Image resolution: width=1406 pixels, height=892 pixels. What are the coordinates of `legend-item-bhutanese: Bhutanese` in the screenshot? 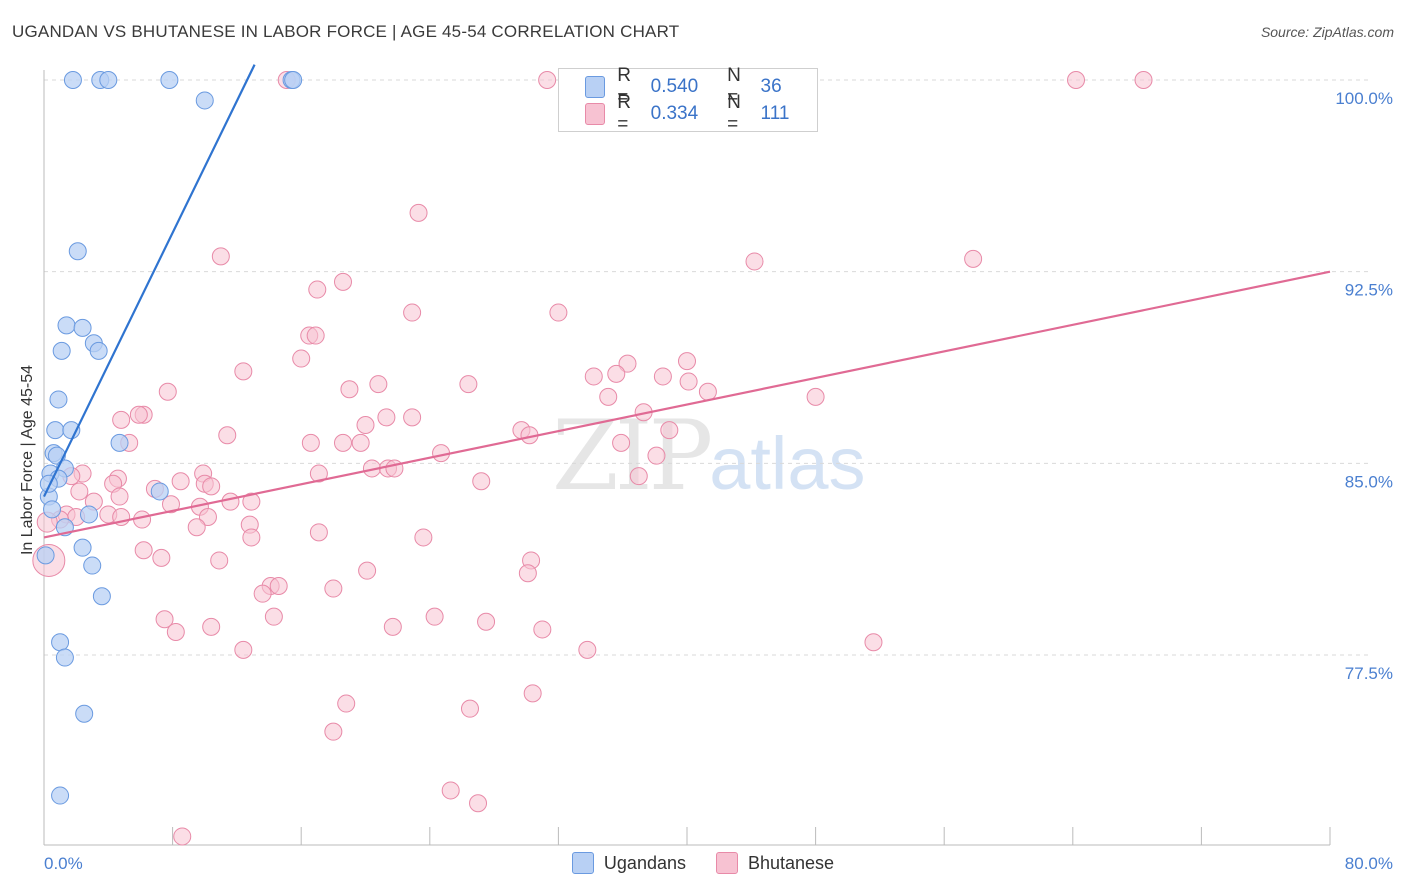 It's located at (775, 863).